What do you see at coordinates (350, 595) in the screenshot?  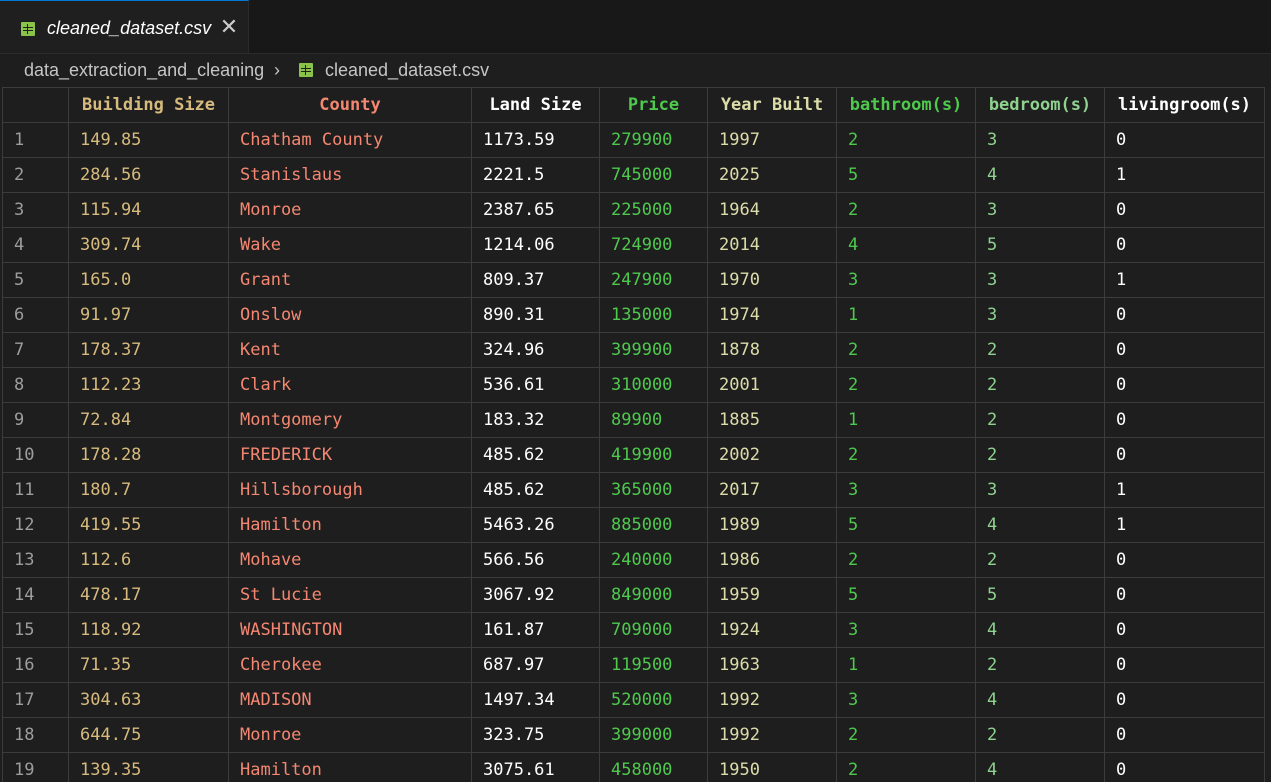 I see `table-cell: St Lucie` at bounding box center [350, 595].